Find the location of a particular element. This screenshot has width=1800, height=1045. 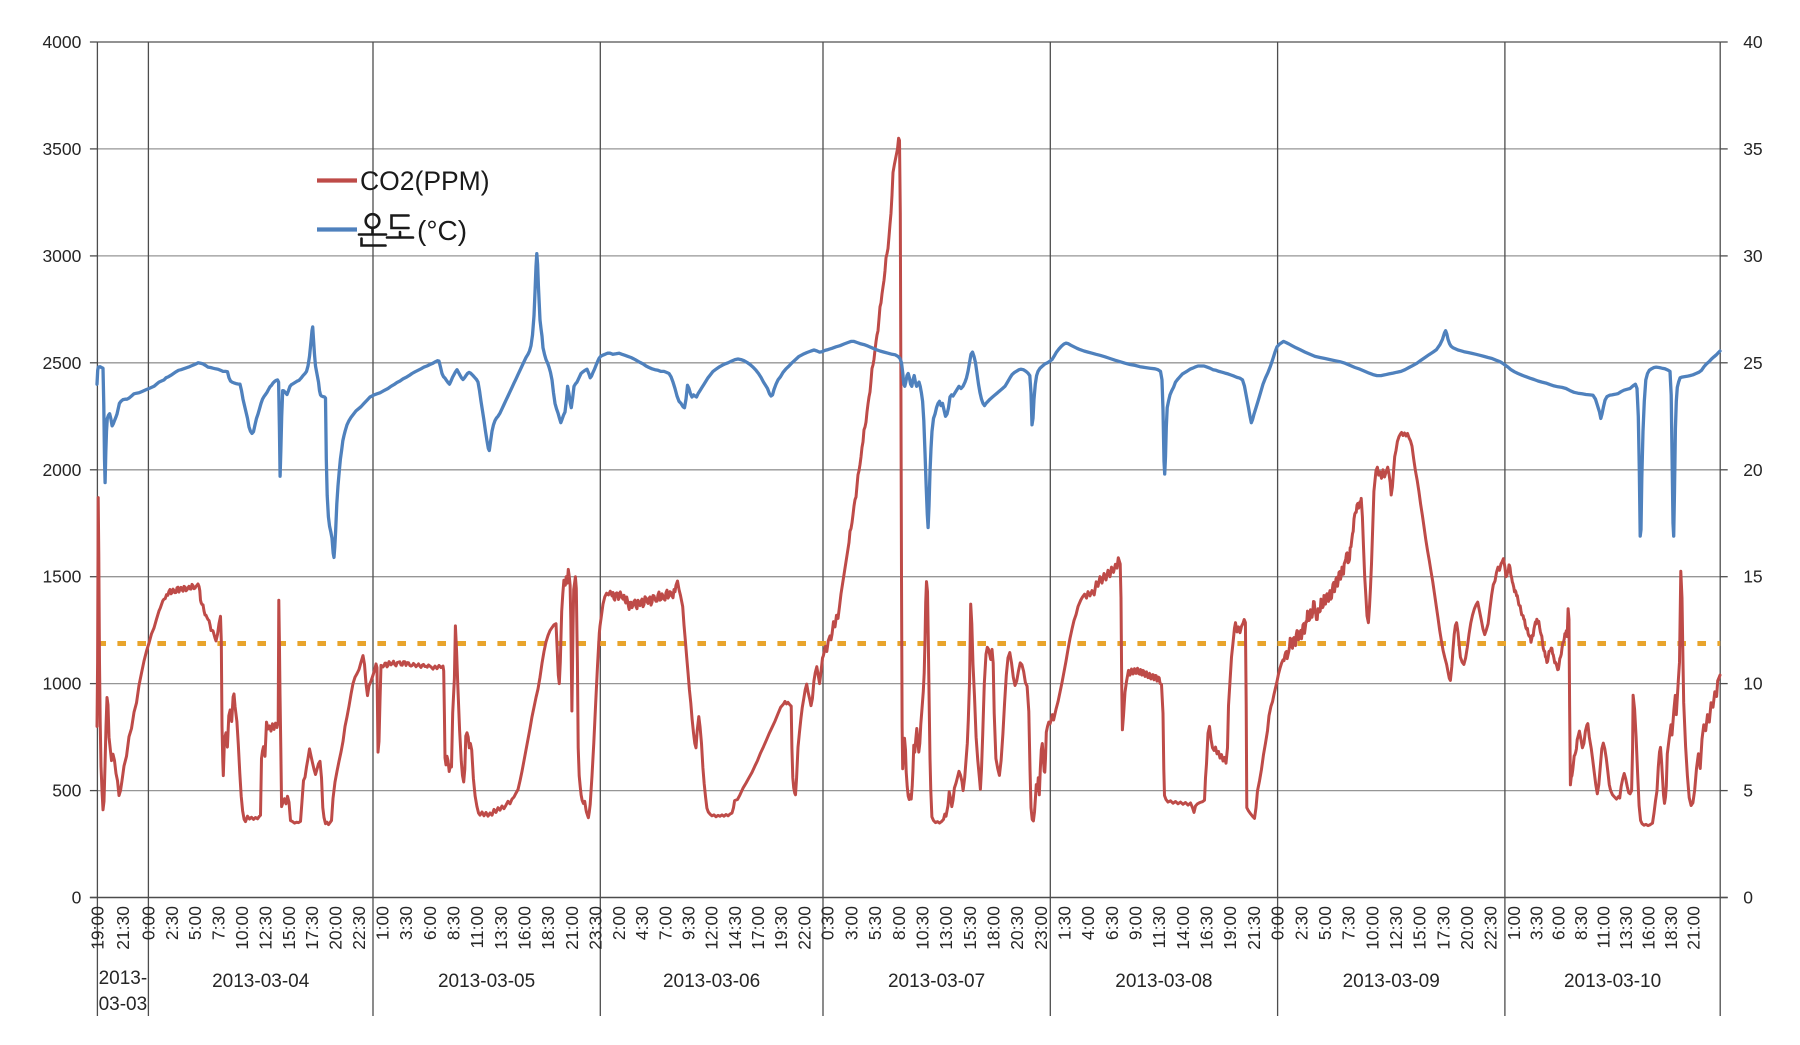

svg-text: 2000 is located at coordinates (61, 470).